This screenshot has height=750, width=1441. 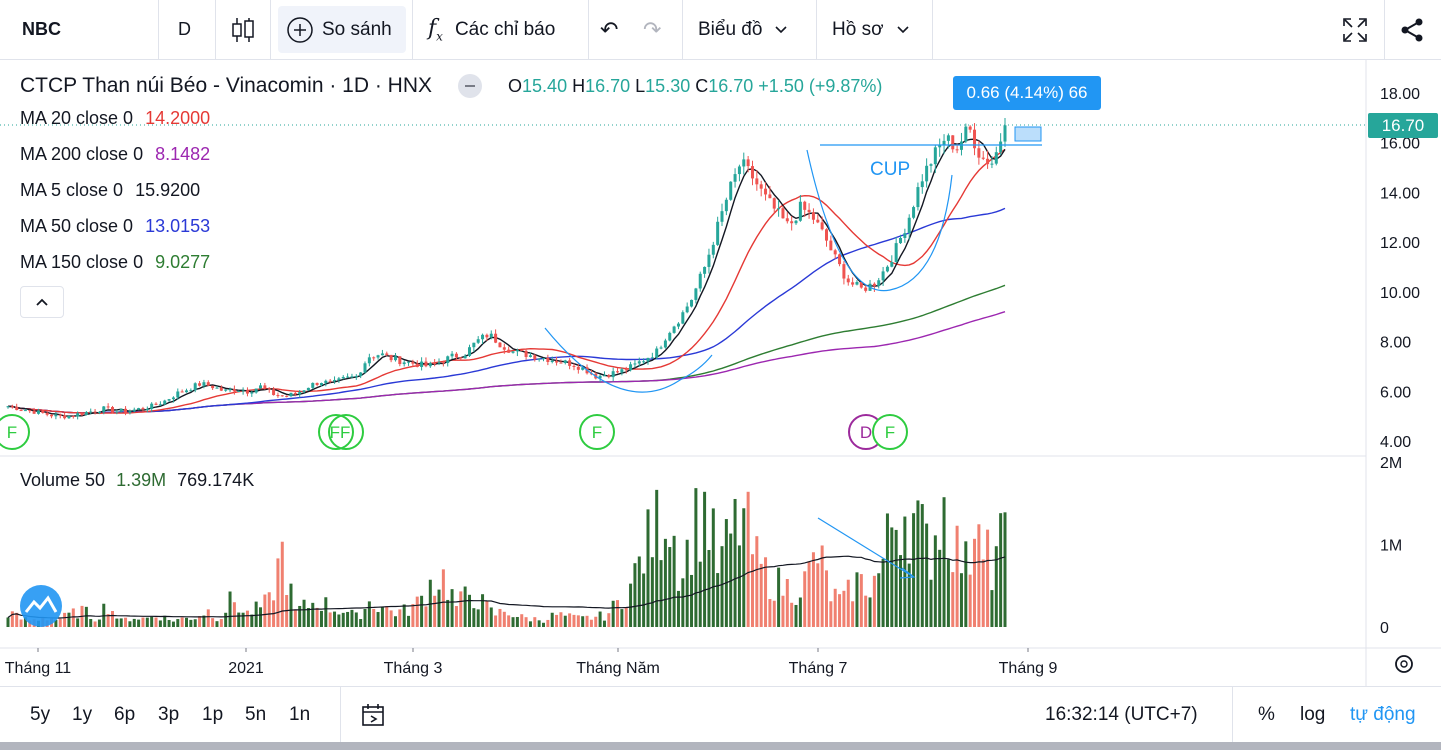 I want to click on volume-value: 1.39M, so click(x=141, y=480).